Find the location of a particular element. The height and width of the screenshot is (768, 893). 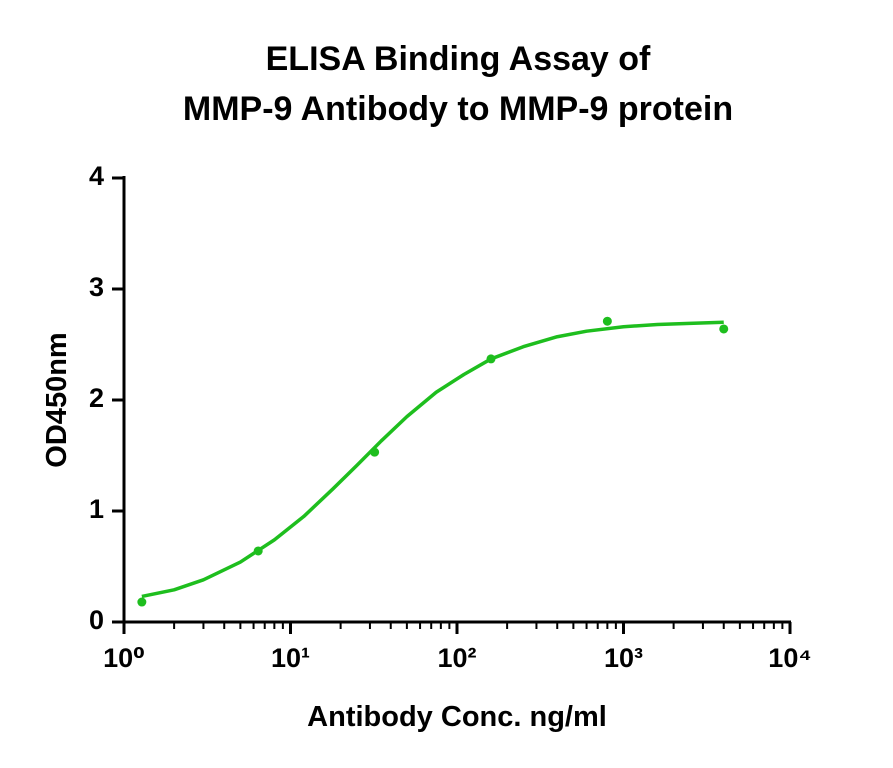

chart-title: ELISA Binding Assay of is located at coordinates (458, 59).